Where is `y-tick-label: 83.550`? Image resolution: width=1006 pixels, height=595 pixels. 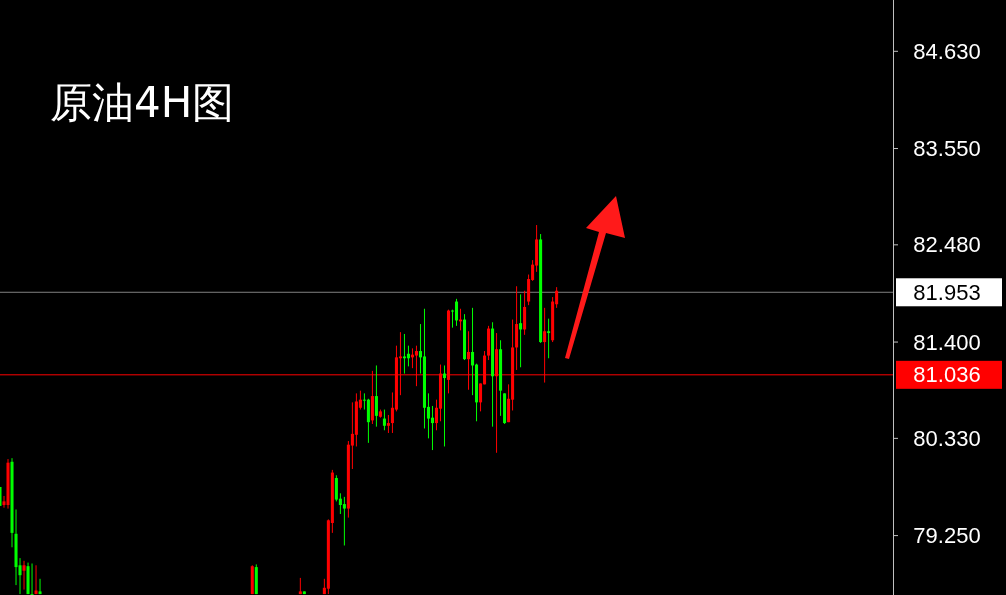 y-tick-label: 83.550 is located at coordinates (947, 149).